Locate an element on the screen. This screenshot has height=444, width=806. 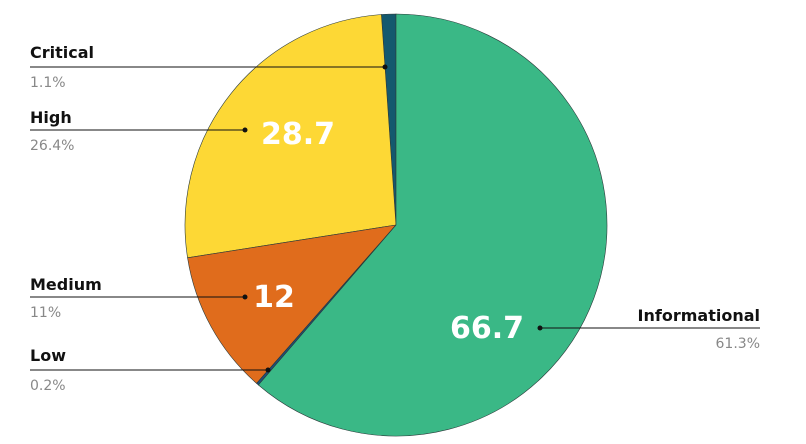
value-label: 12 is located at coordinates (274, 297).